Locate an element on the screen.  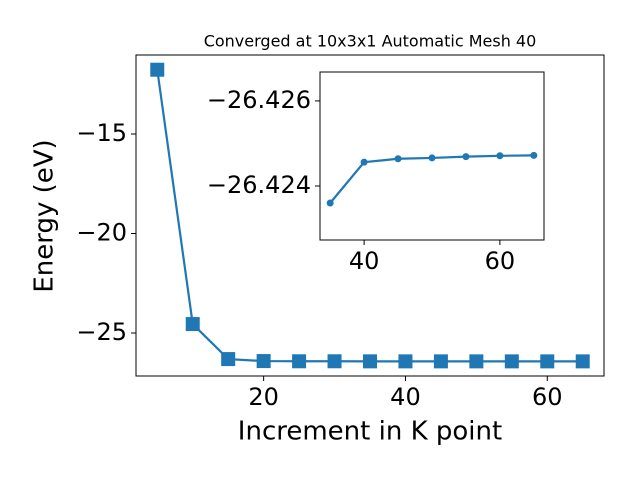
y-tick-label: −25 is located at coordinates (101, 332).